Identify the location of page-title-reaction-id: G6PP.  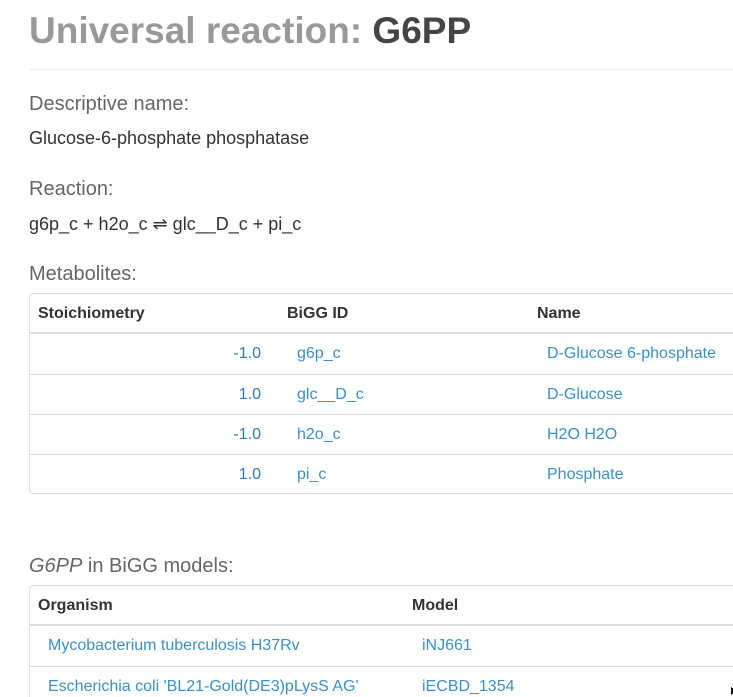
(422, 30).